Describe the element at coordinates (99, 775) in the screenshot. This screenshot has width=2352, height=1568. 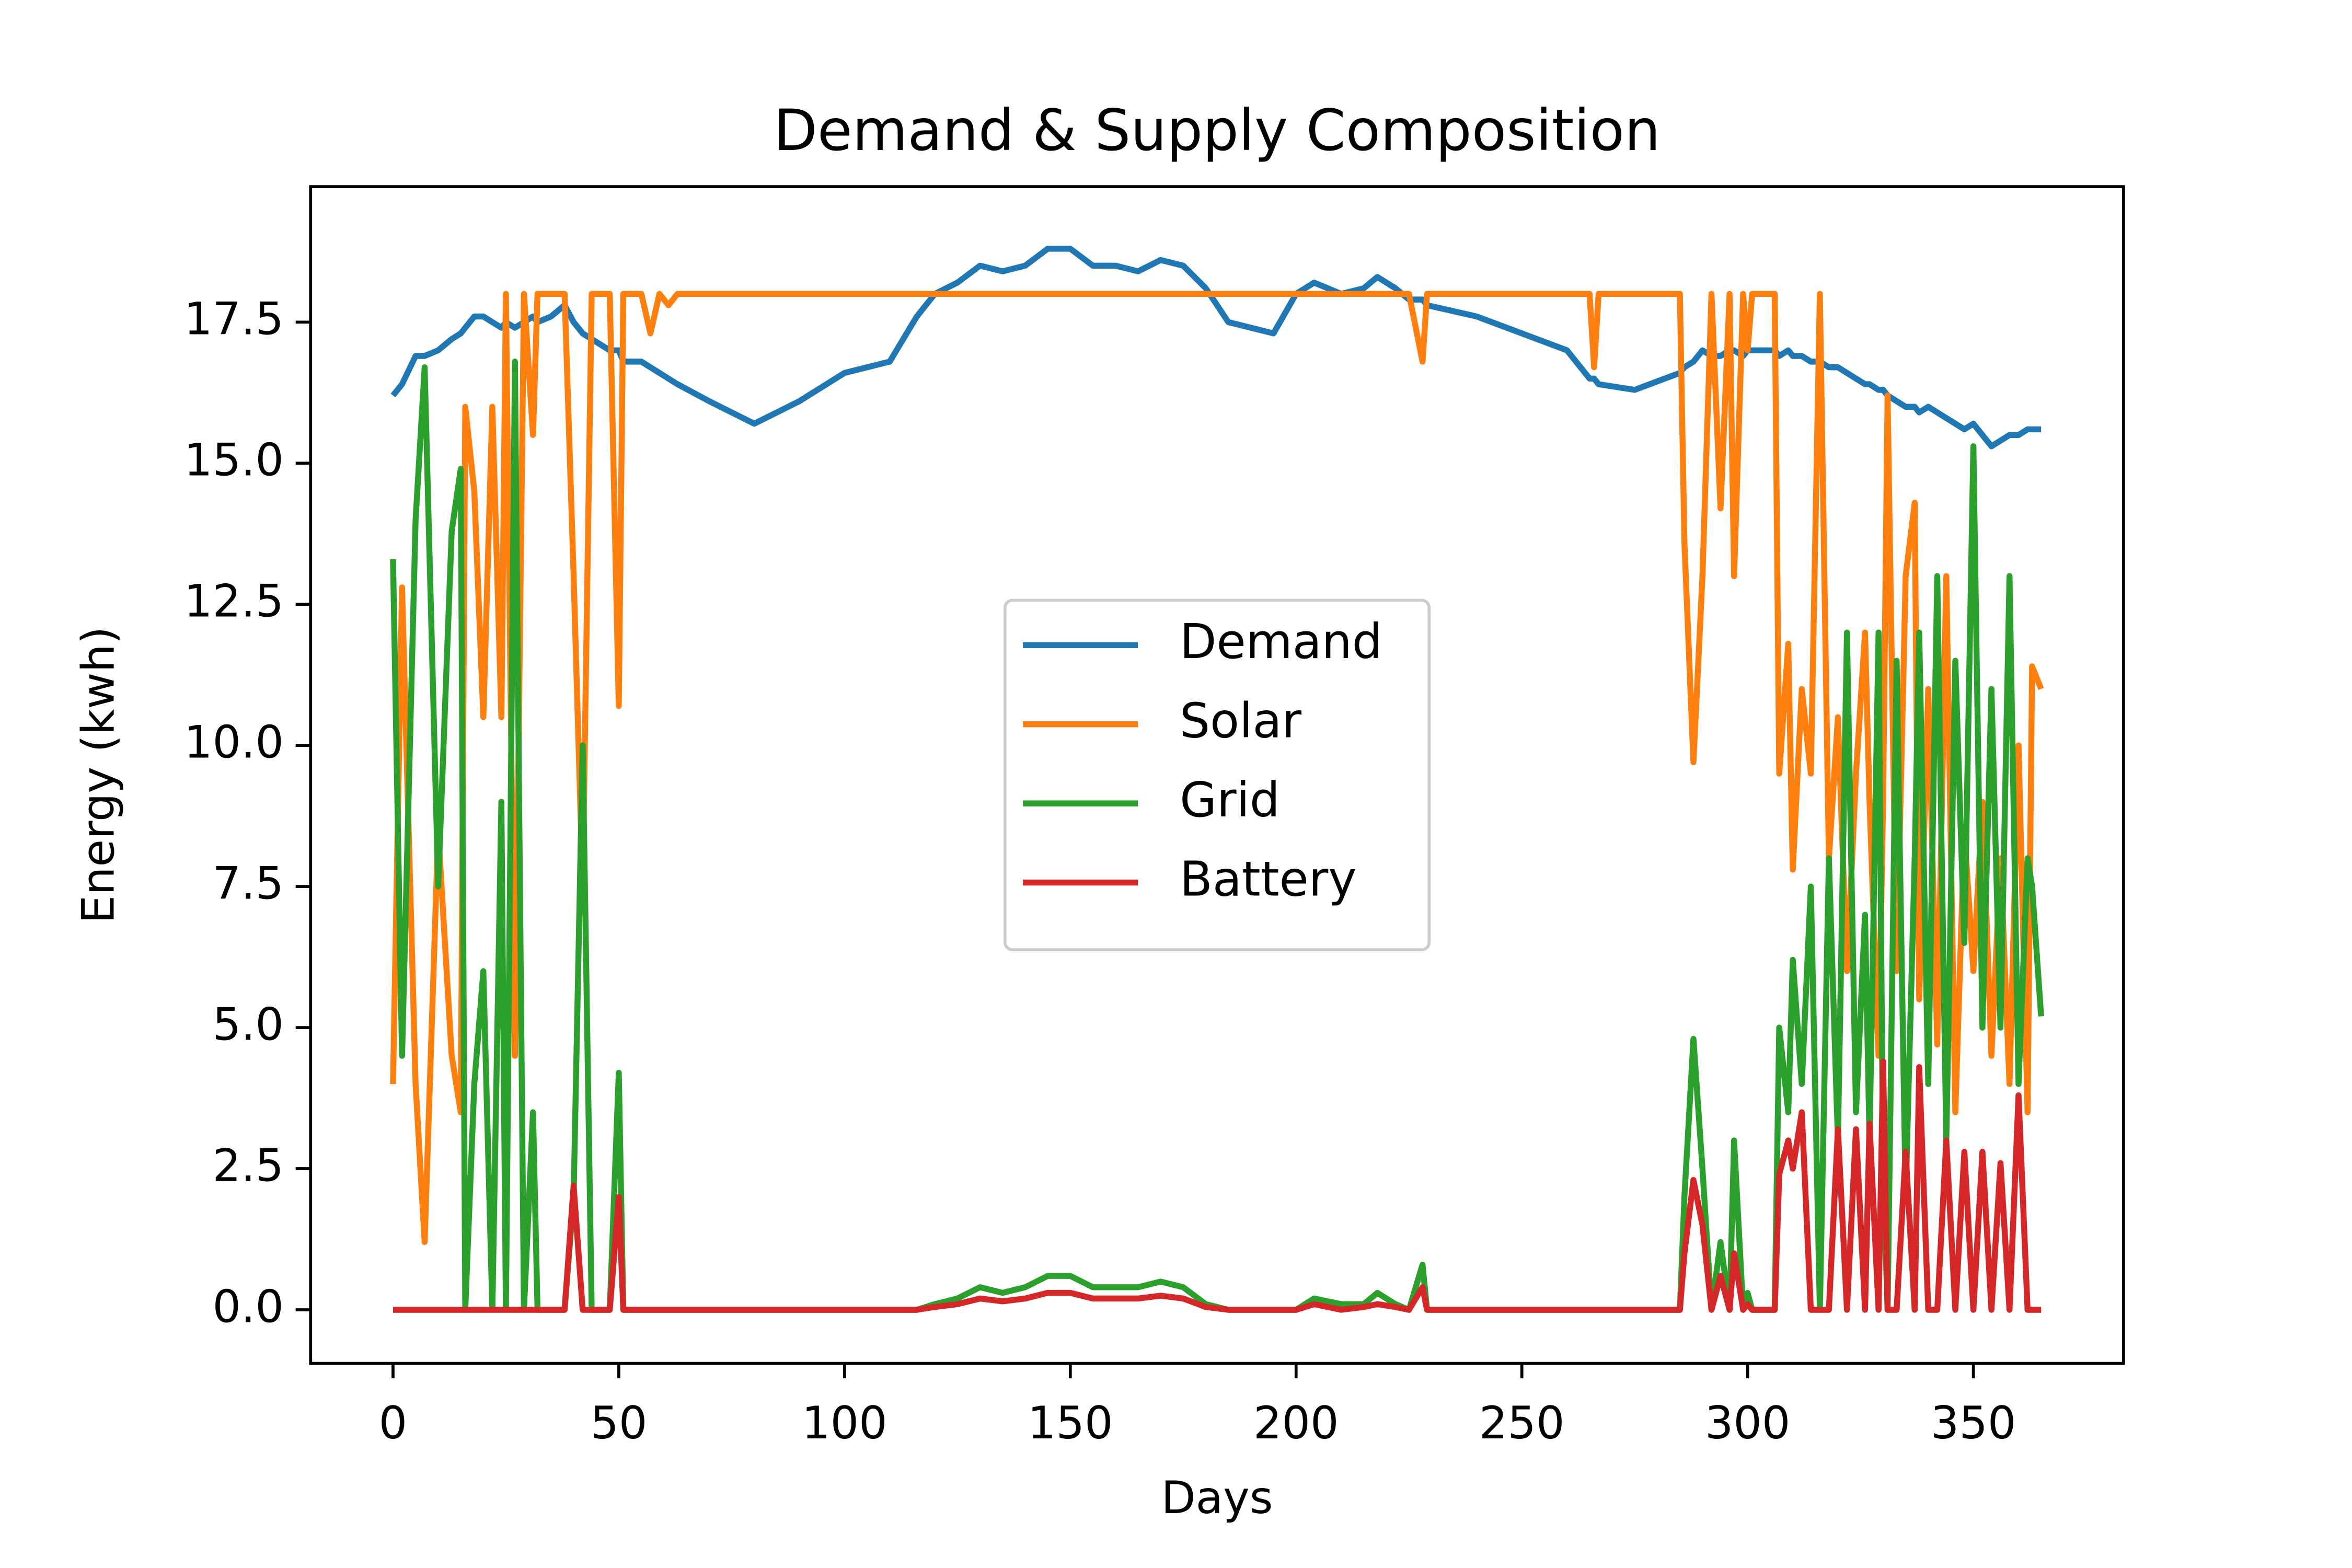
I see `y-axis-label: Energy (kwh)` at that location.